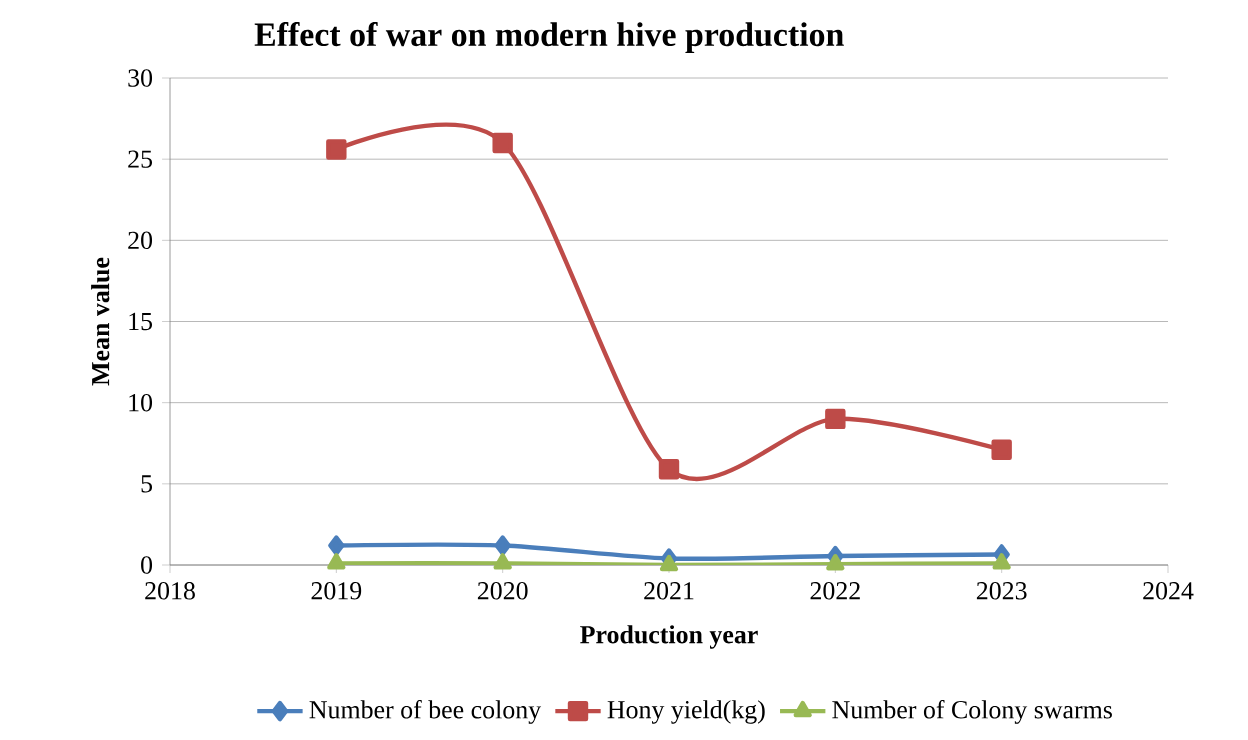  I want to click on x-tick-label: 2020, so click(502, 591).